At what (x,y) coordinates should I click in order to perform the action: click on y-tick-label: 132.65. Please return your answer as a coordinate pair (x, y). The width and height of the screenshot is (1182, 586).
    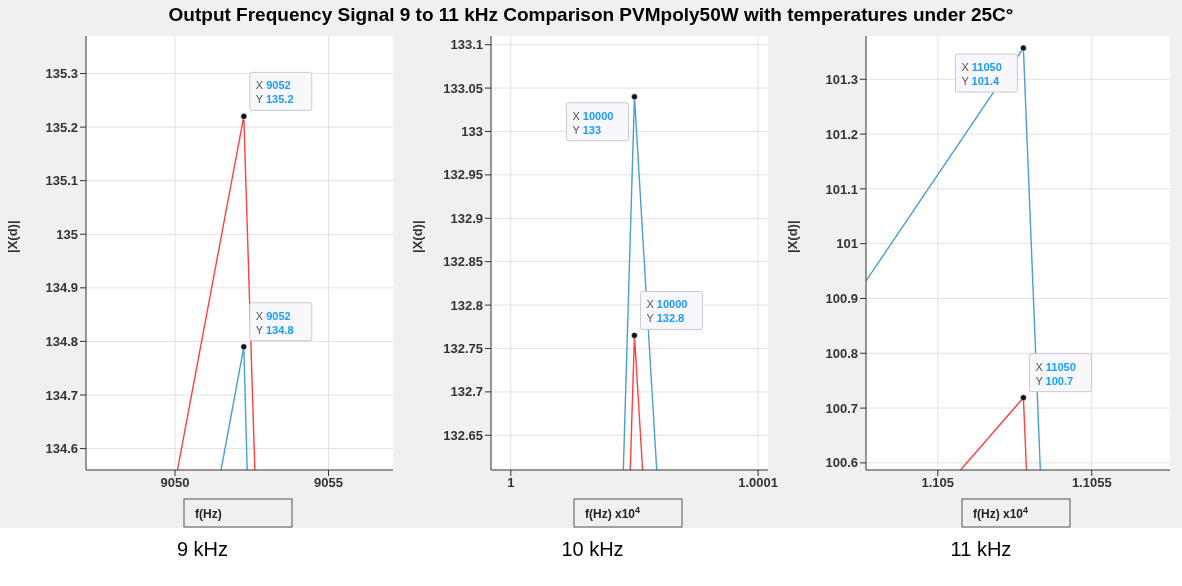
    Looking at the image, I should click on (463, 435).